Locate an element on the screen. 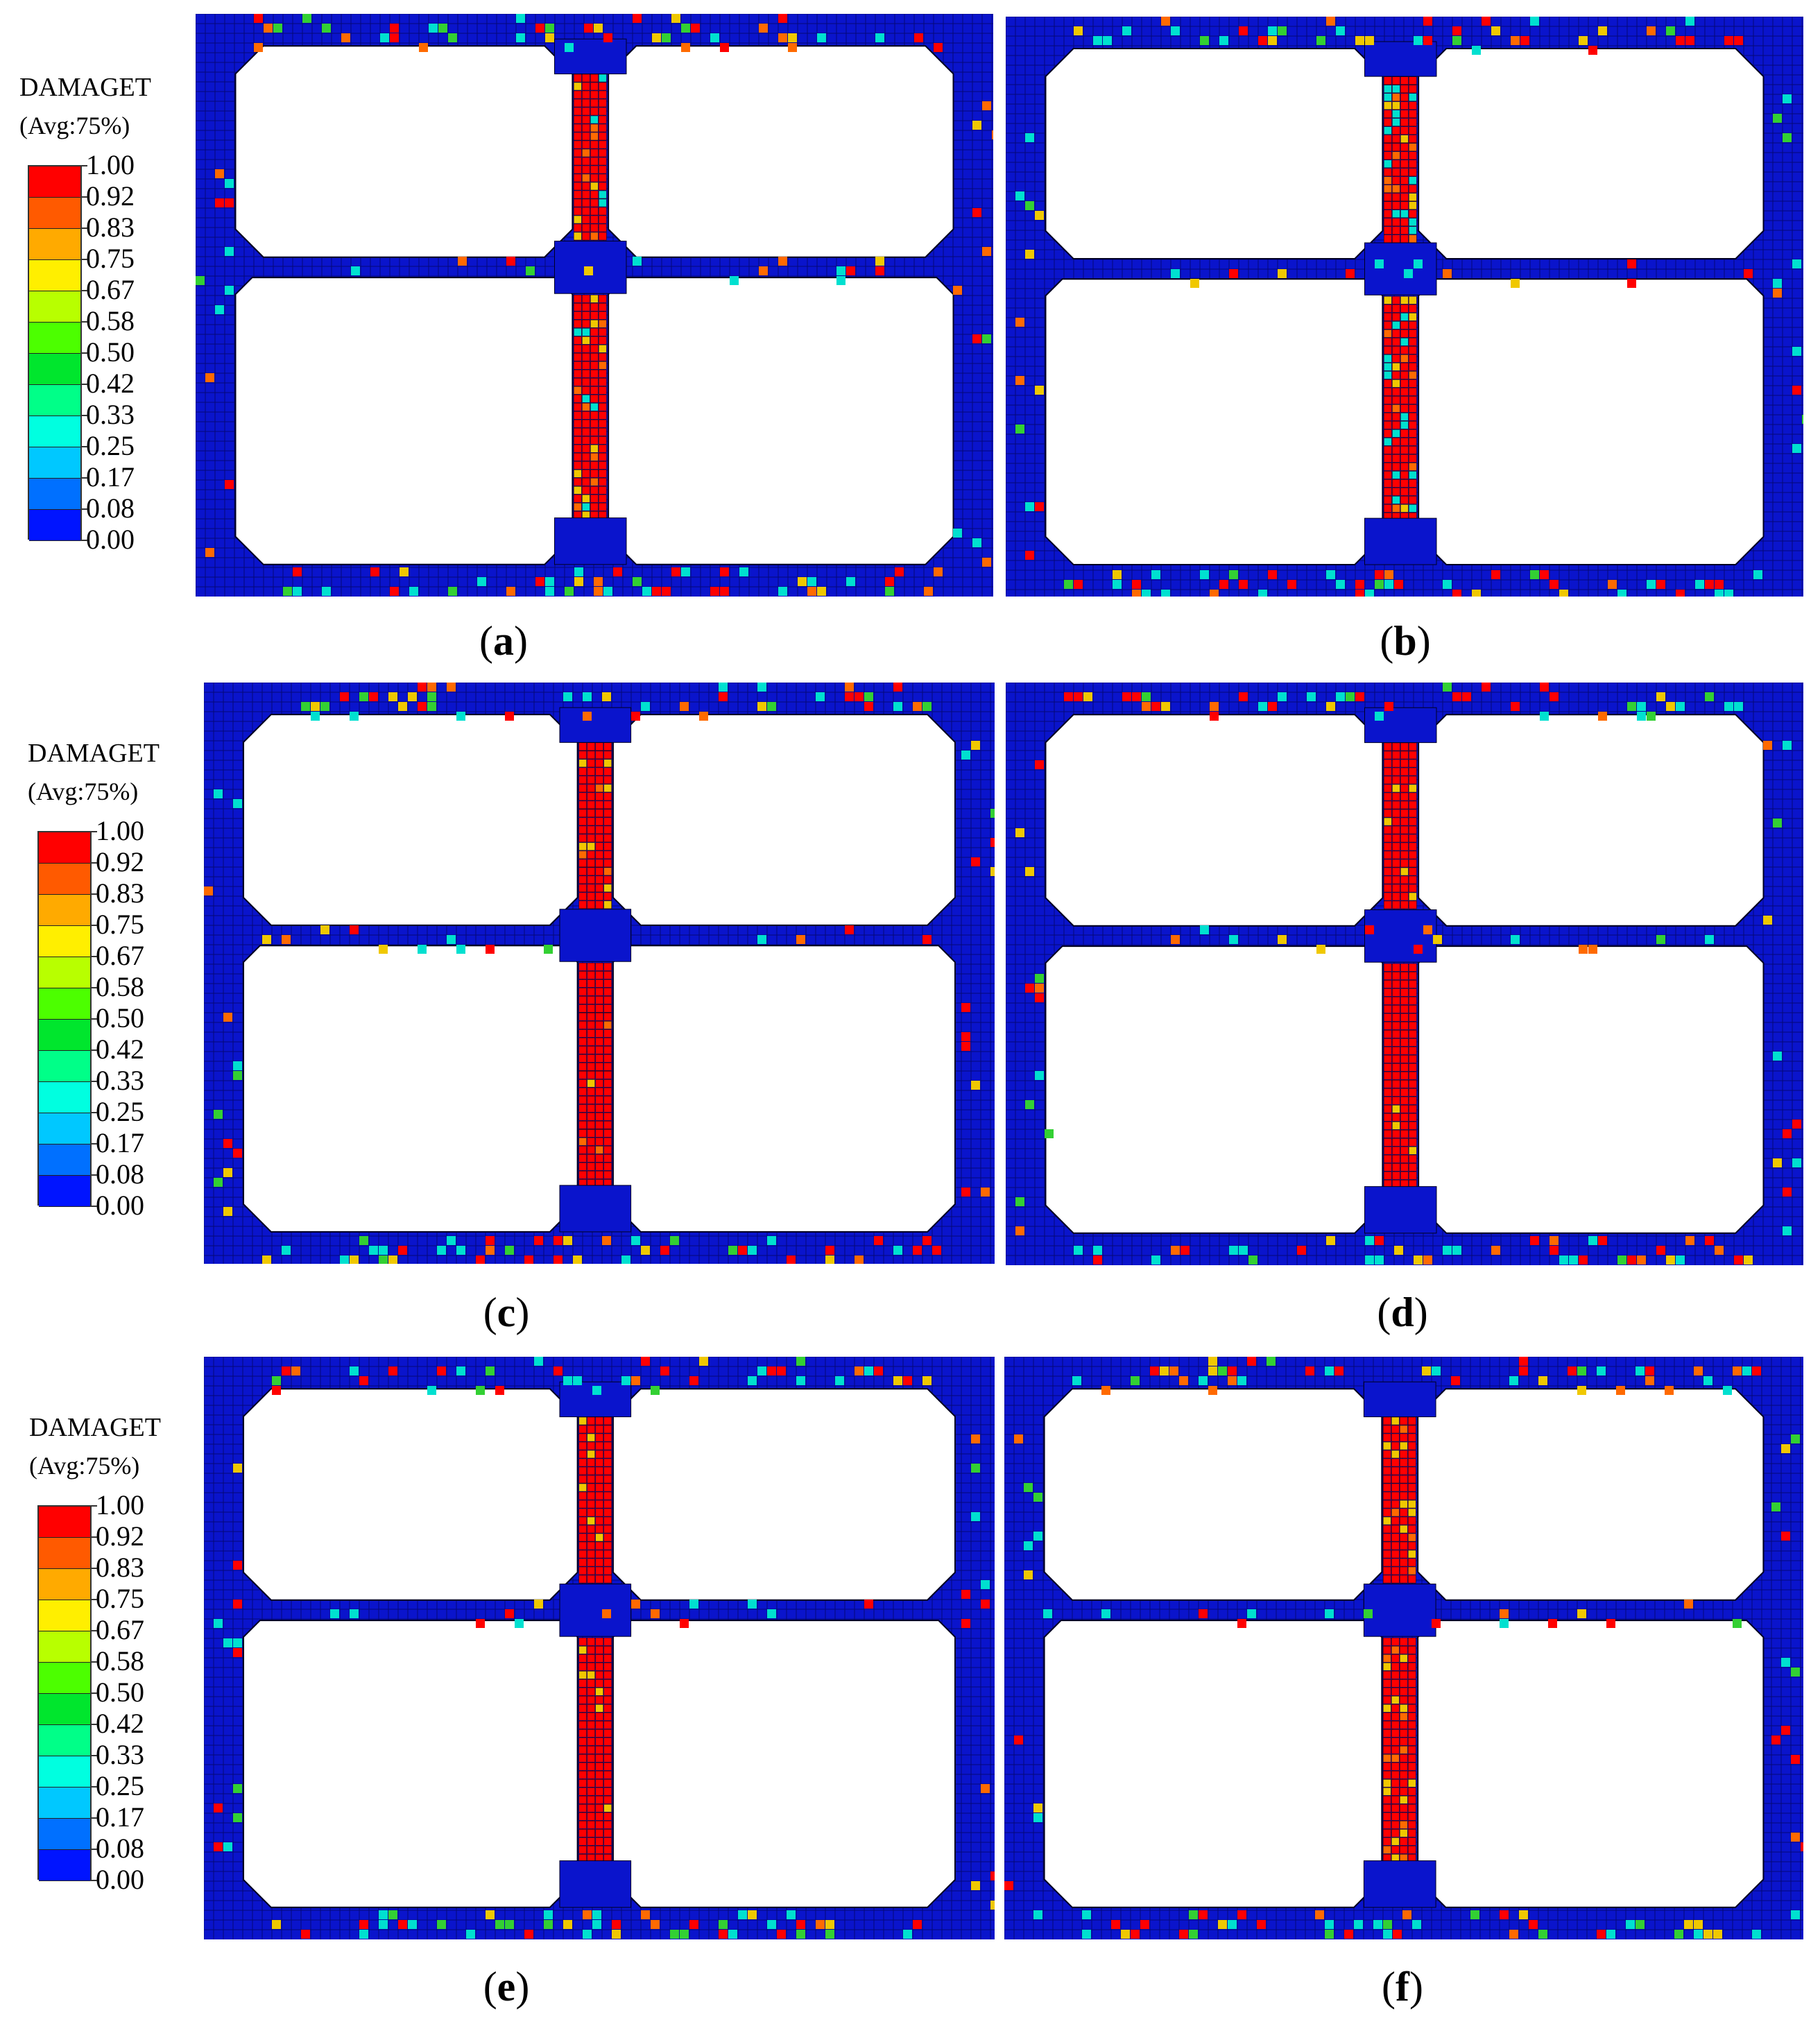 The width and height of the screenshot is (1820, 2040). contour-panel-f is located at coordinates (1403, 1648).